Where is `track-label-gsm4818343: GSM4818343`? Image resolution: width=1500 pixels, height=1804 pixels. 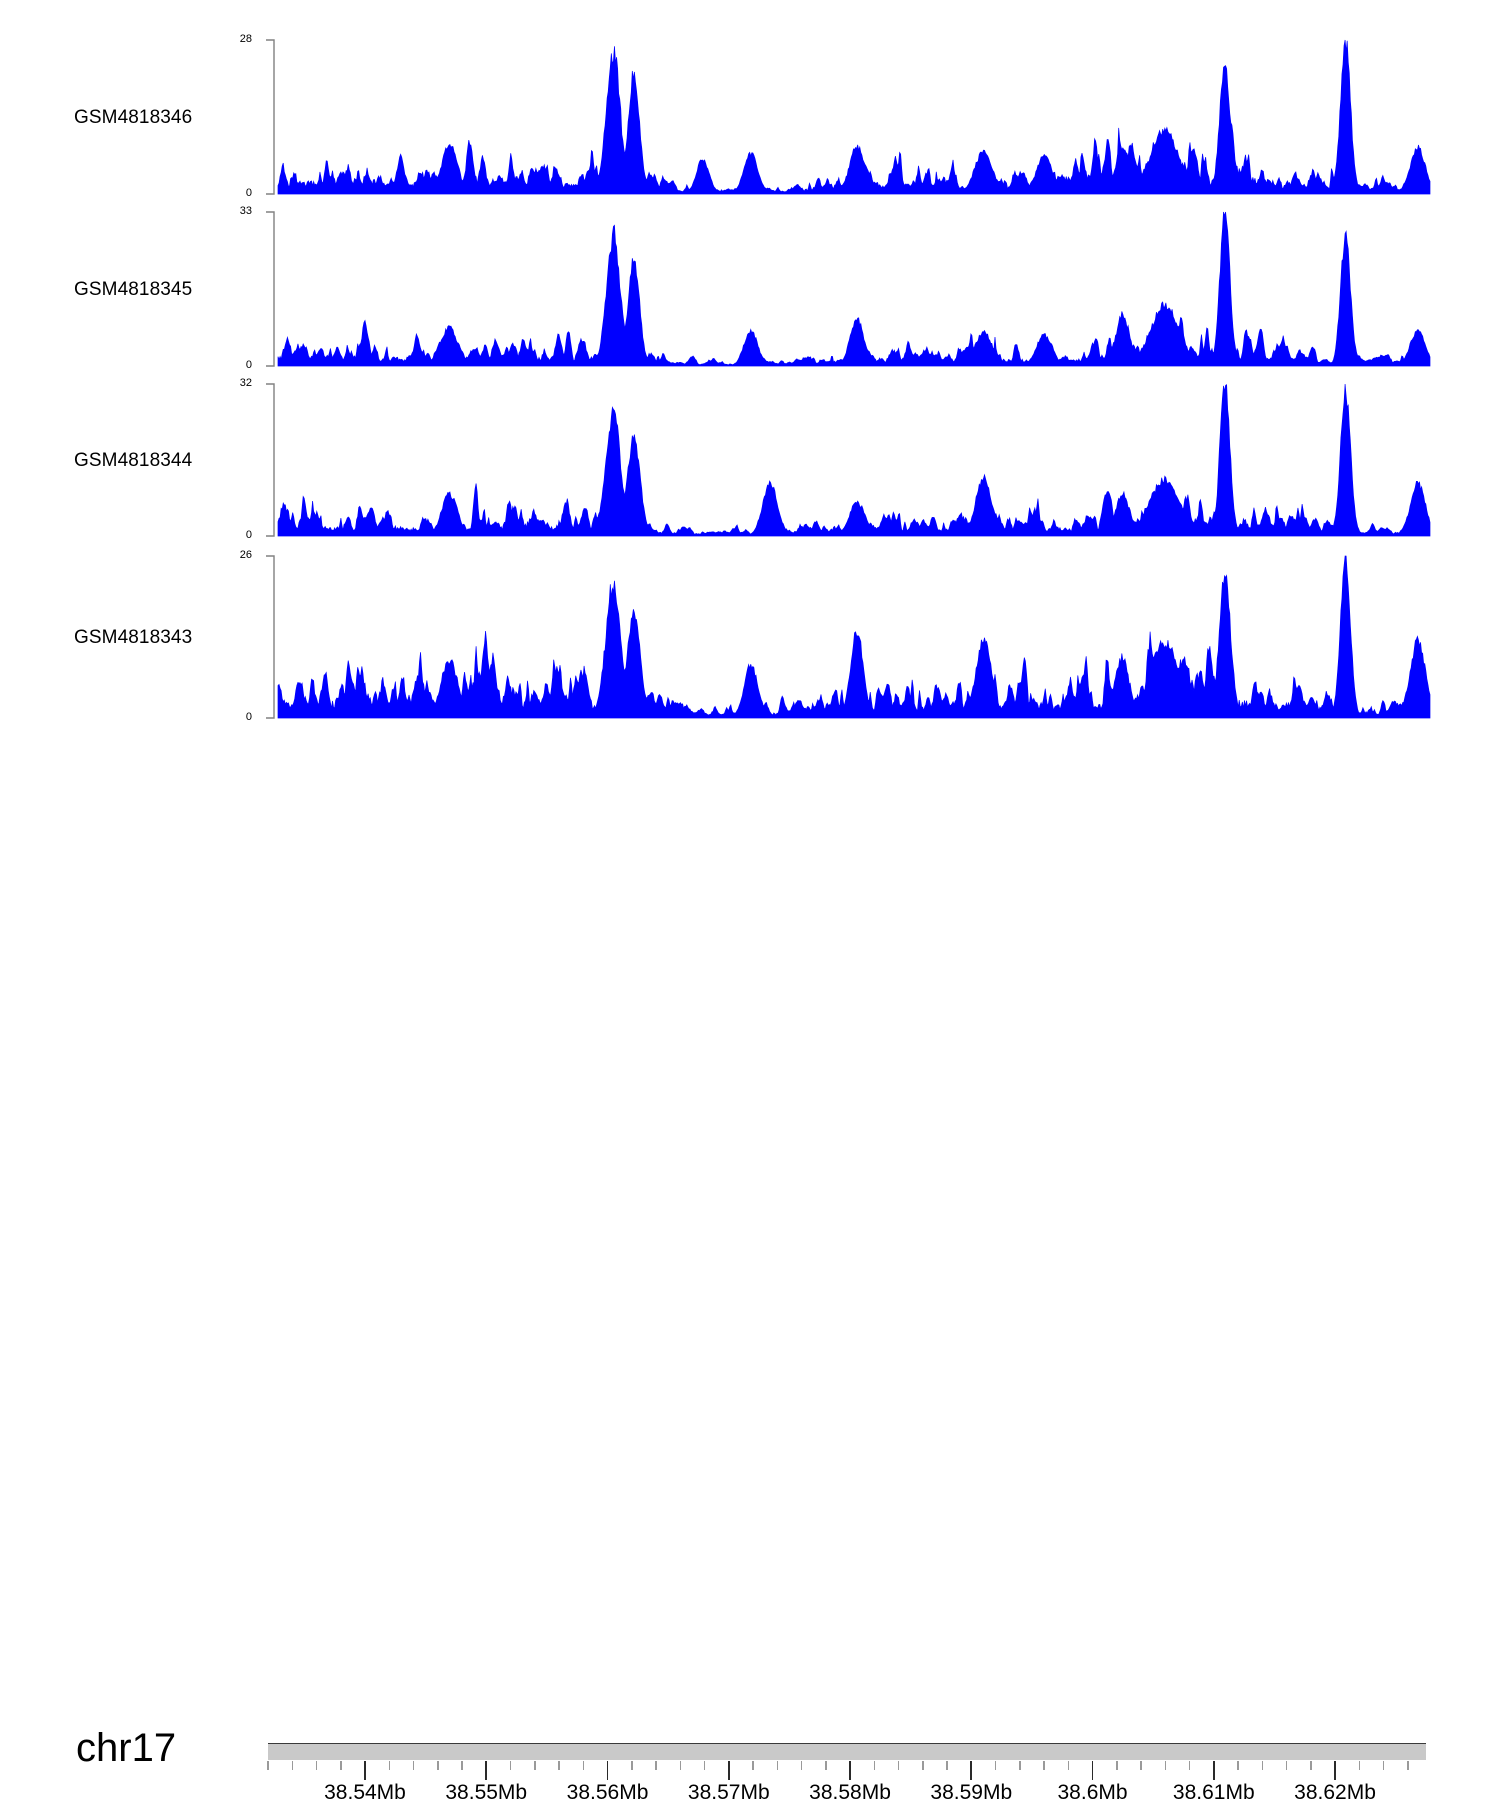
track-label-gsm4818343: GSM4818343 is located at coordinates (133, 637).